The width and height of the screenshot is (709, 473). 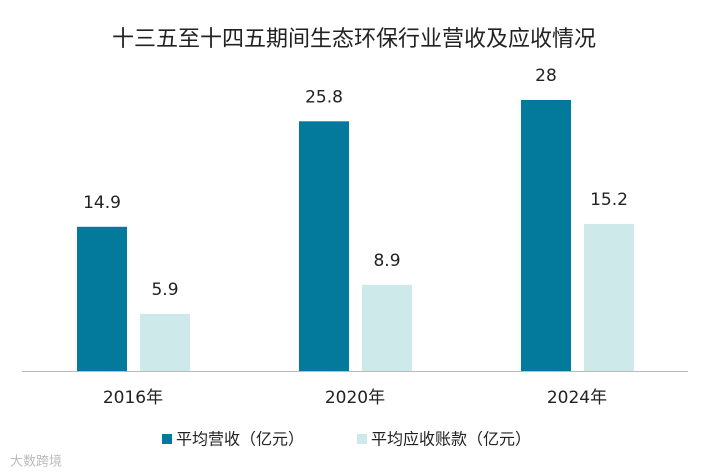 What do you see at coordinates (36, 462) in the screenshot?
I see `watermark: 大数跨境` at bounding box center [36, 462].